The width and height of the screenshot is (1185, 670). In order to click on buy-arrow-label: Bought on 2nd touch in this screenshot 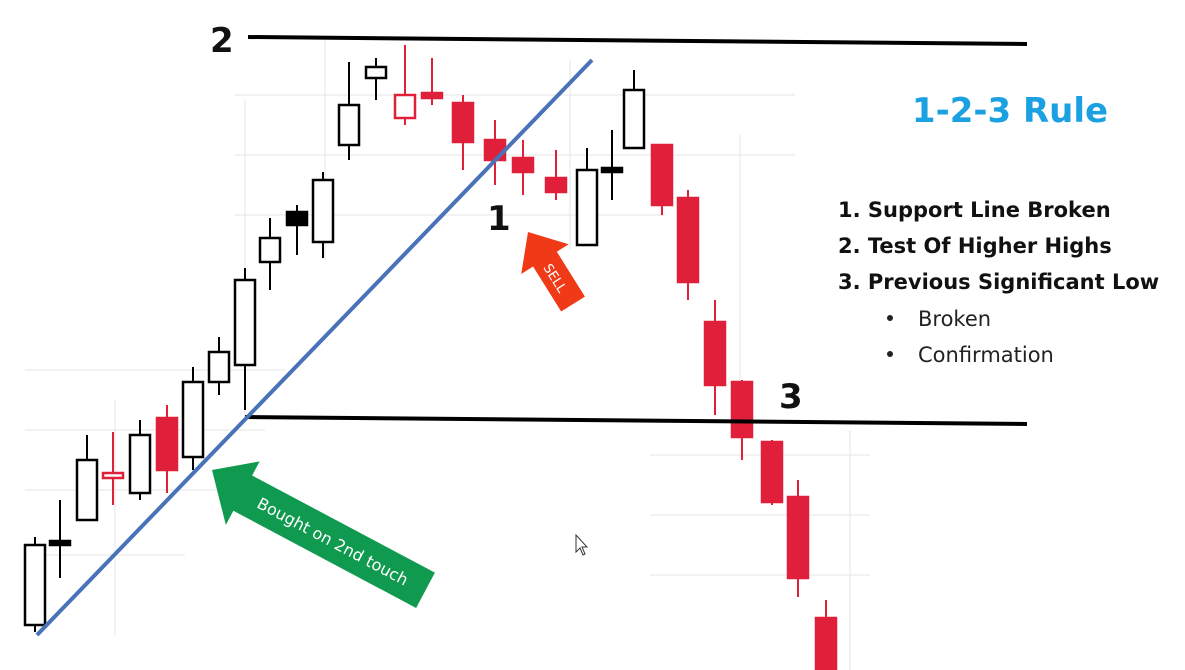, I will do `click(333, 542)`.